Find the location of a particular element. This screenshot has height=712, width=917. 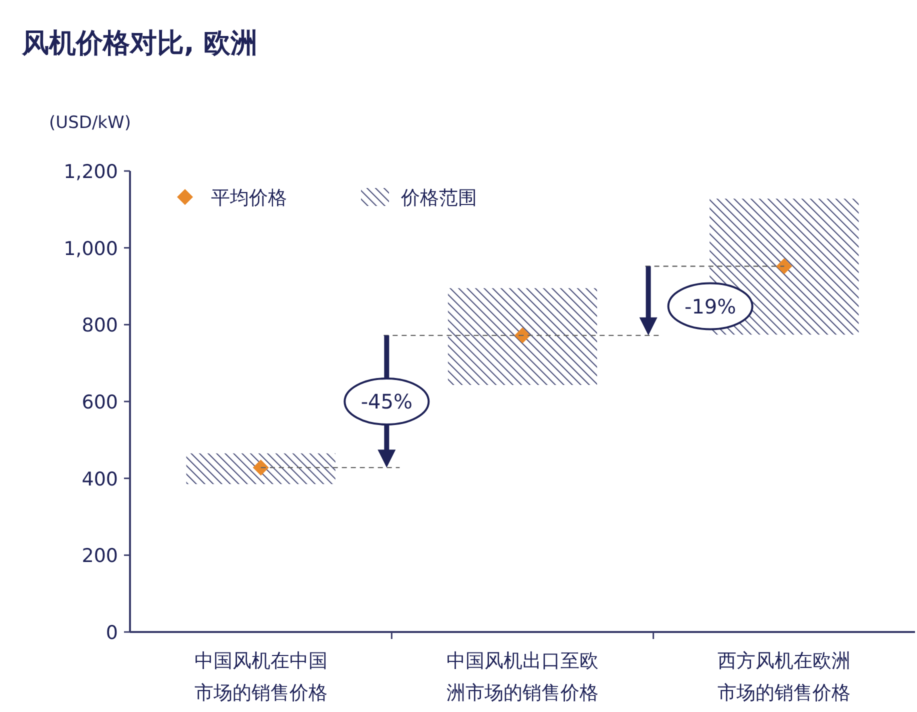

x-tick-label: 西方风机在欧洲市场的销售价格 is located at coordinates (784, 677).